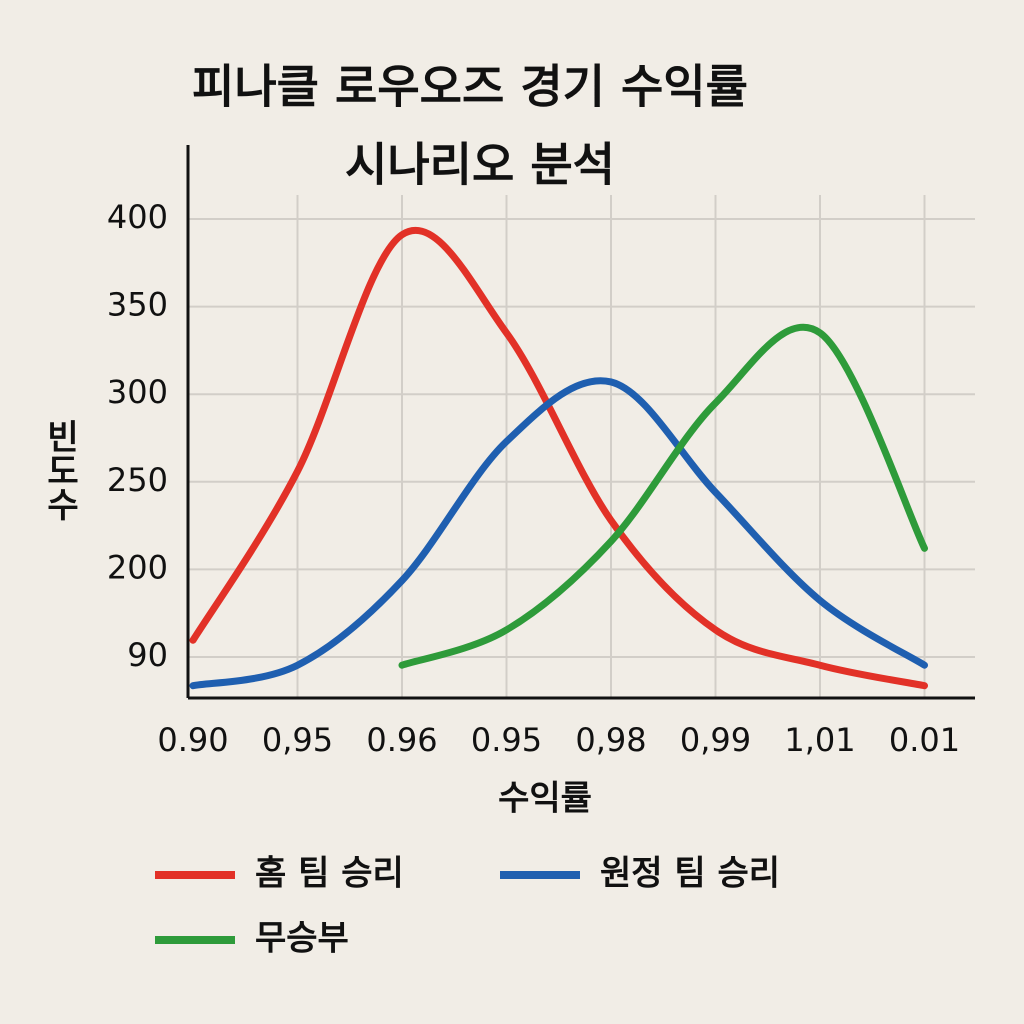  I want to click on x-tick-label: 0,98, so click(610, 740).